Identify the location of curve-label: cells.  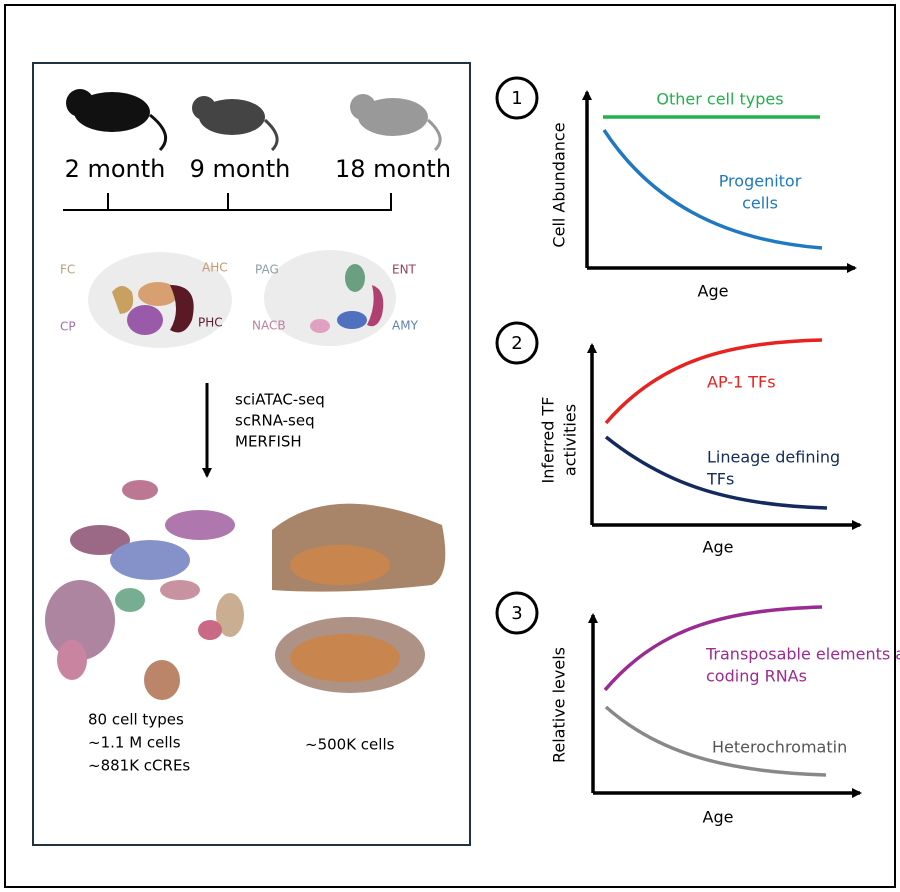
(760, 203).